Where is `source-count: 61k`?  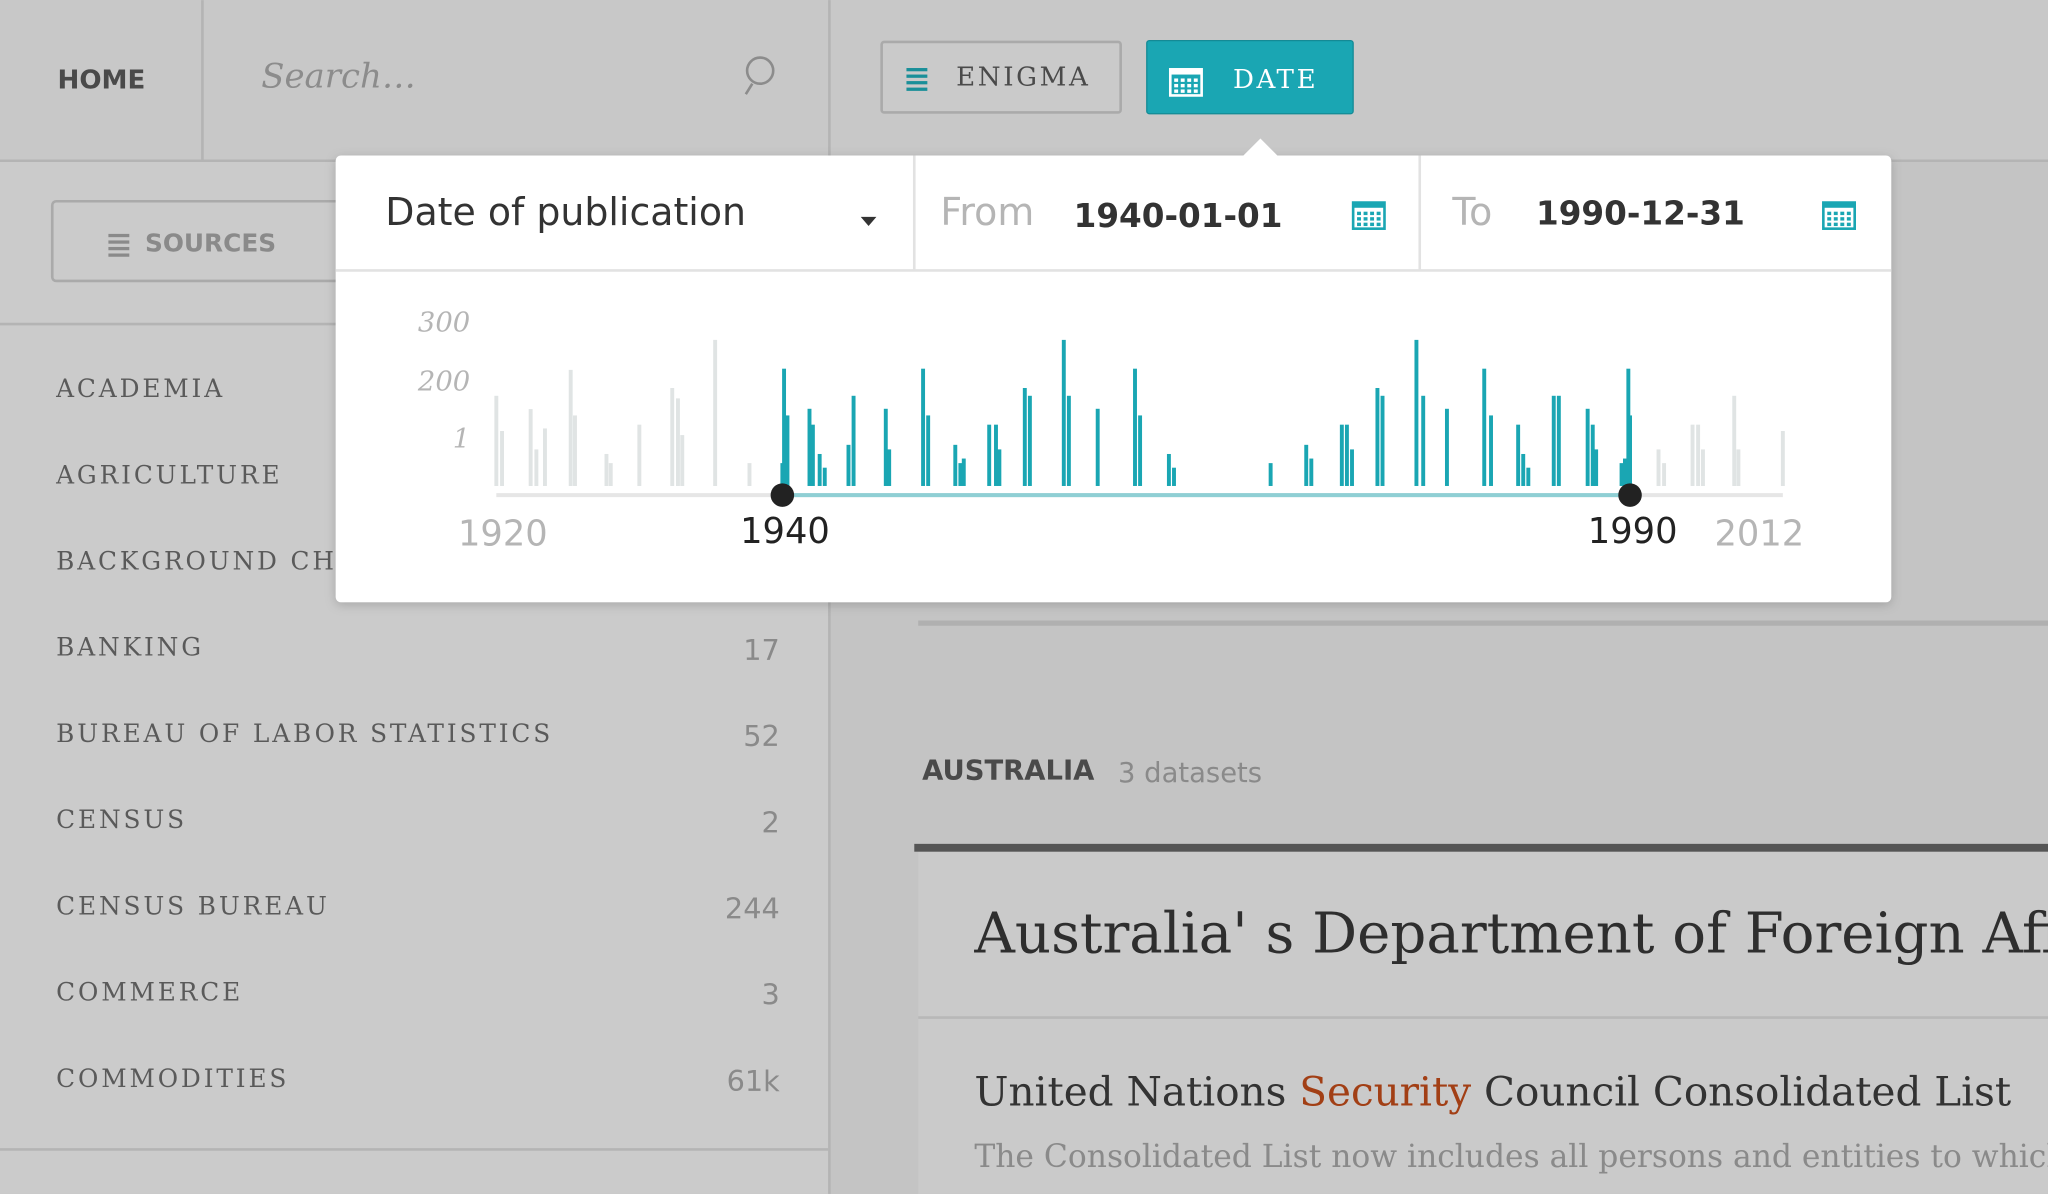
source-count: 61k is located at coordinates (754, 1081).